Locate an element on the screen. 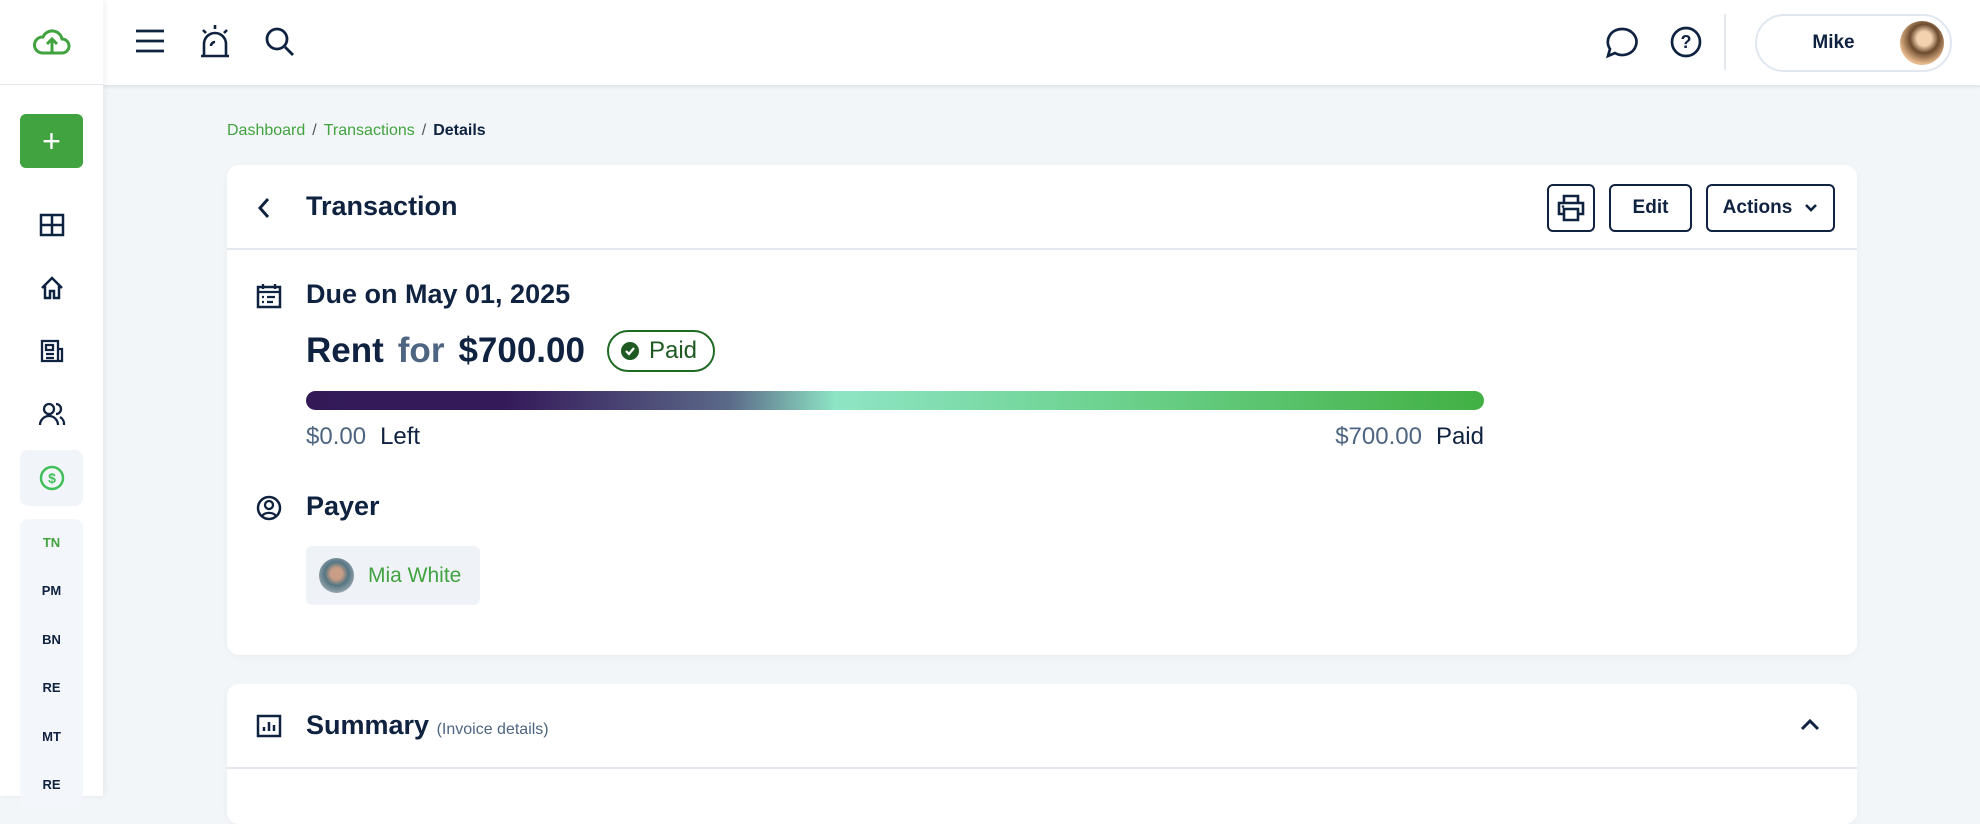 This screenshot has height=824, width=1980. logo is located at coordinates (51, 42).